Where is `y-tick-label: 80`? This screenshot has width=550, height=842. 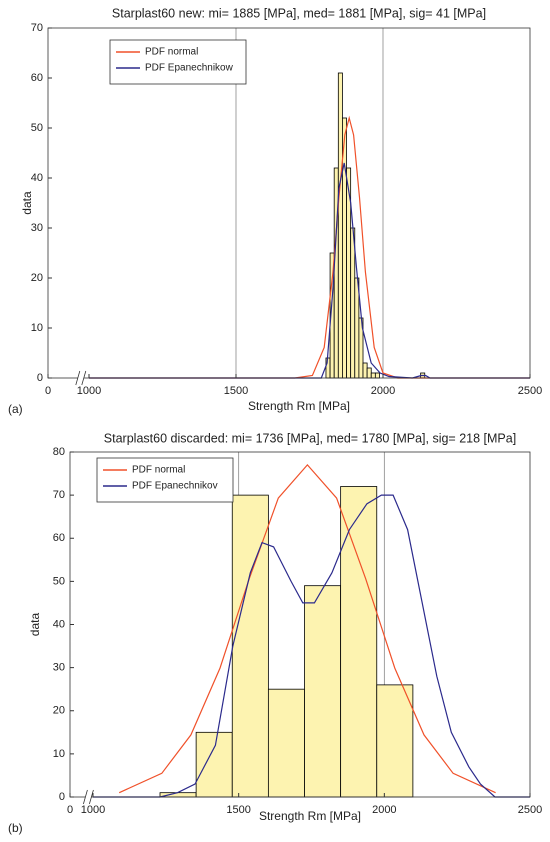 y-tick-label: 80 is located at coordinates (59, 452).